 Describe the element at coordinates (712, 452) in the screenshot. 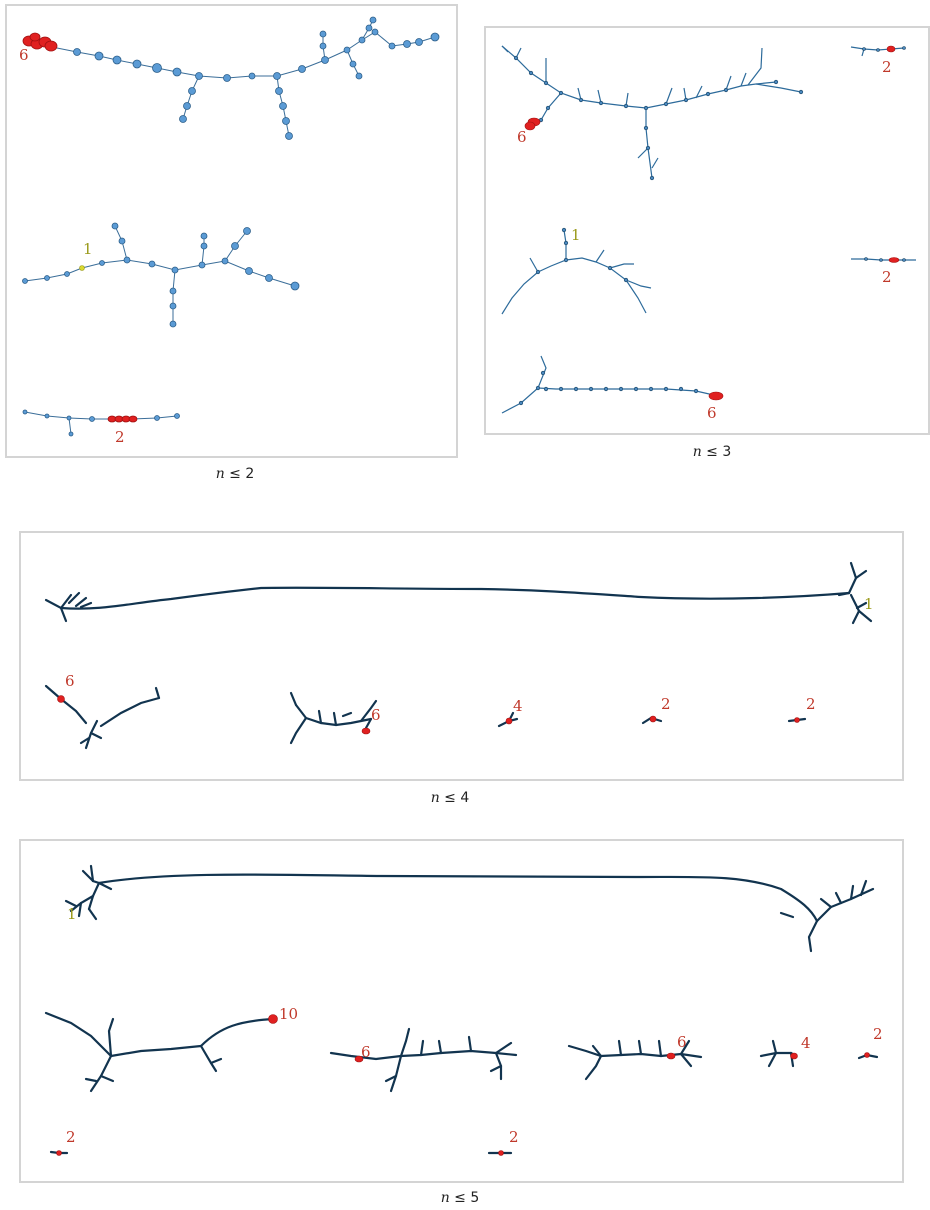

I see `panel-caption: n ≤ 3` at that location.